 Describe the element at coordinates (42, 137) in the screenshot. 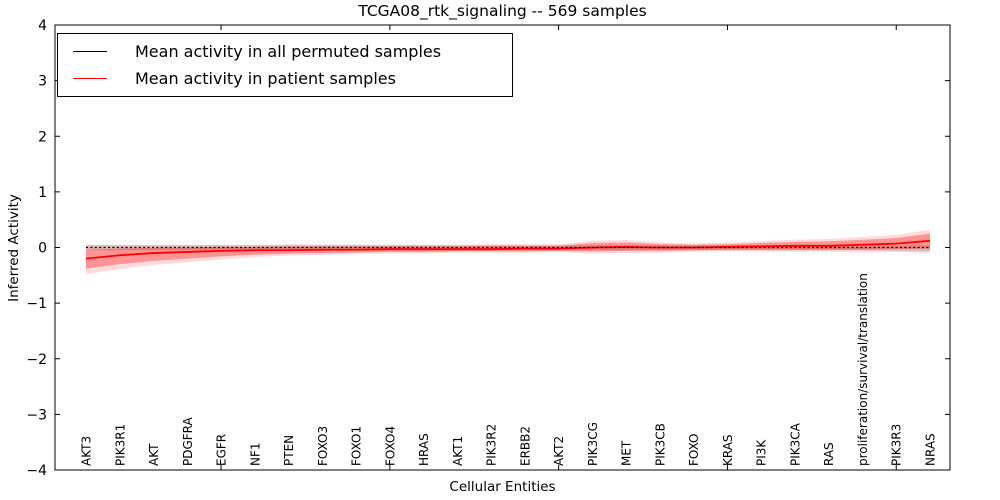

I see `y-tick-label: 2` at that location.